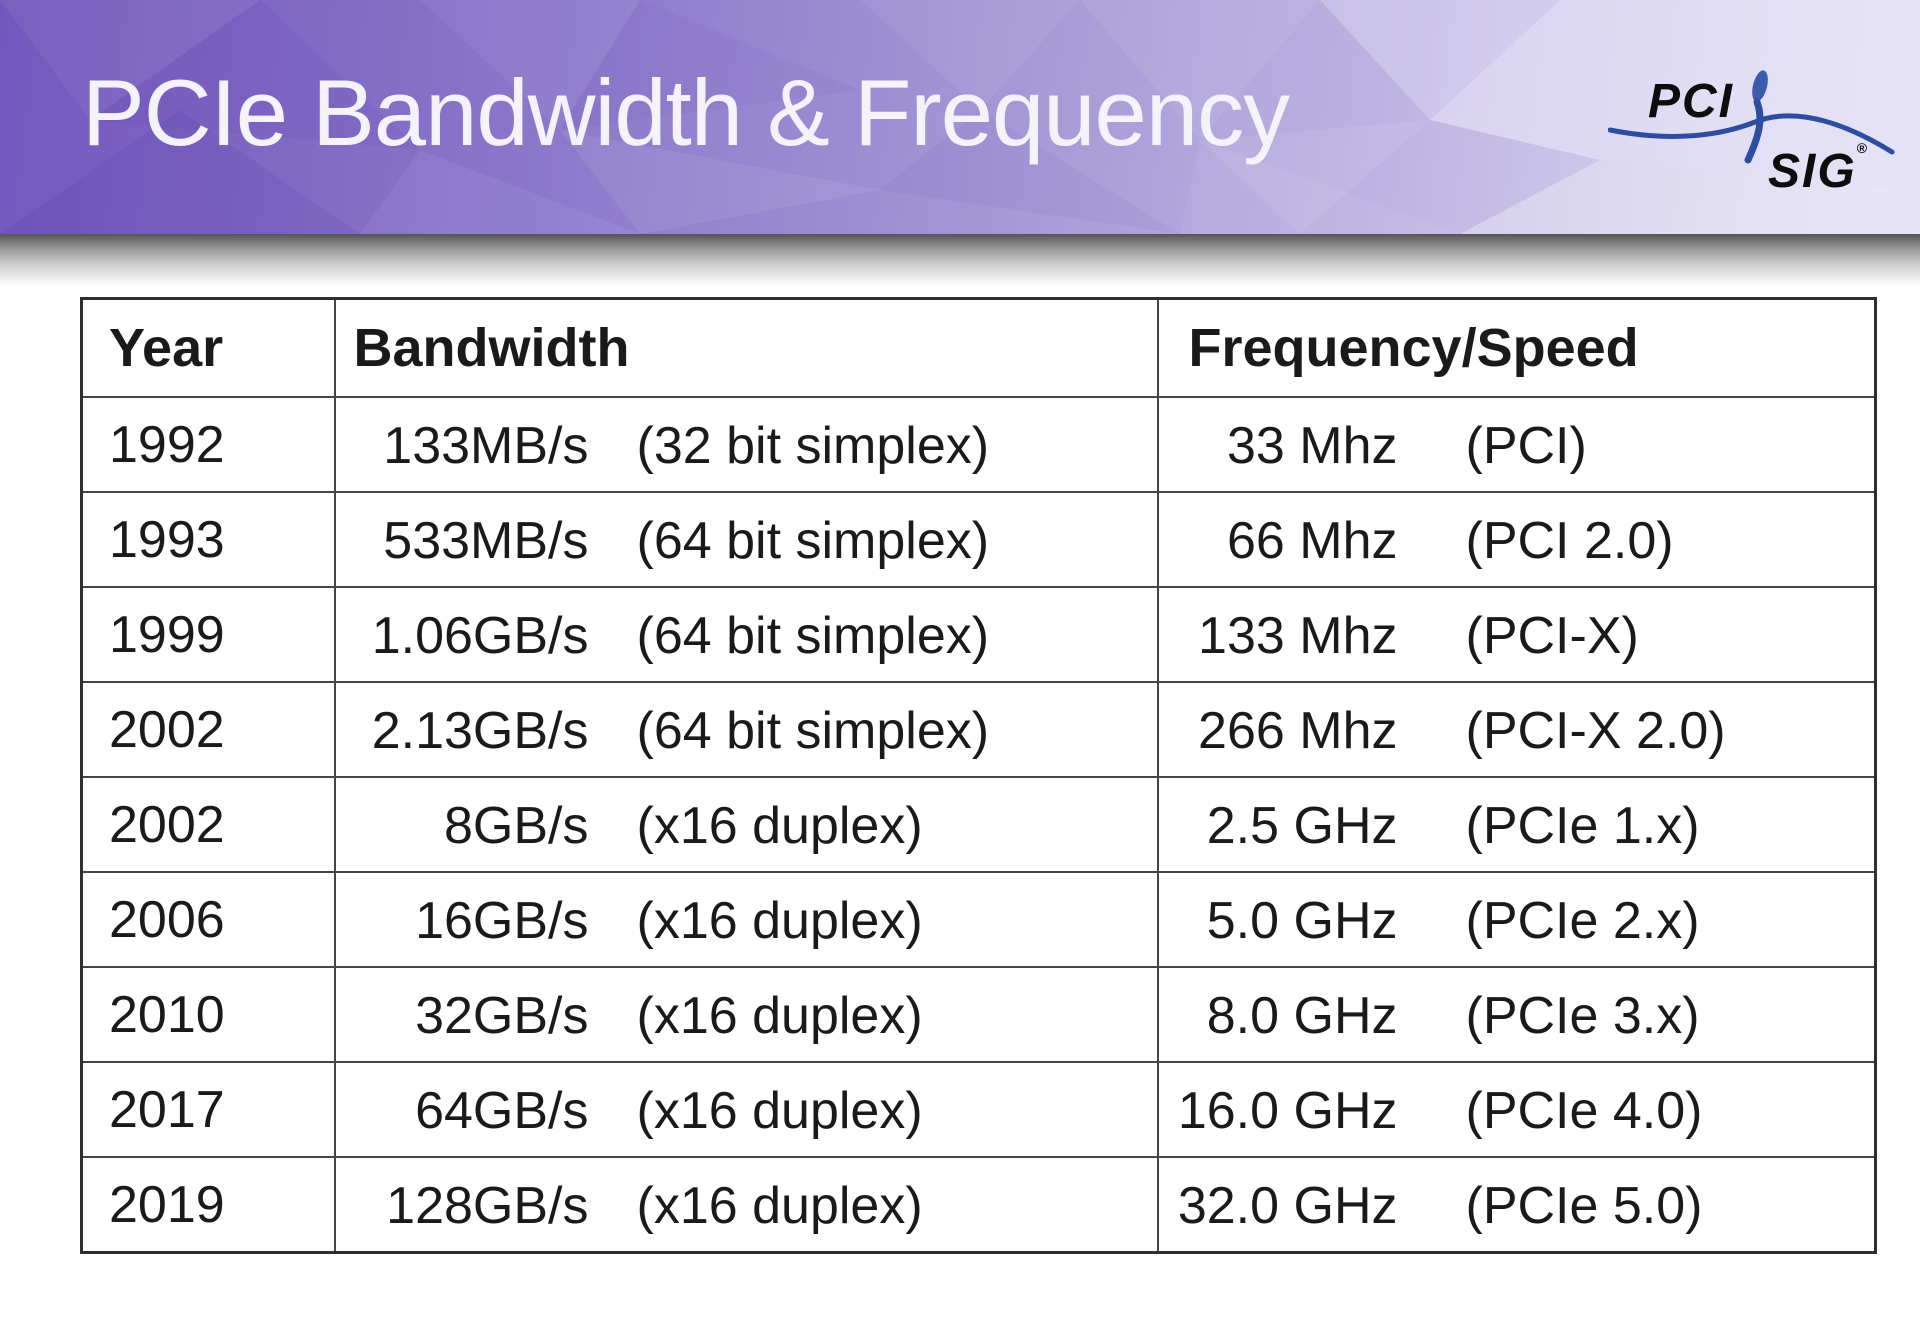 The image size is (1920, 1317). I want to click on year-cell: 2006, so click(208, 919).